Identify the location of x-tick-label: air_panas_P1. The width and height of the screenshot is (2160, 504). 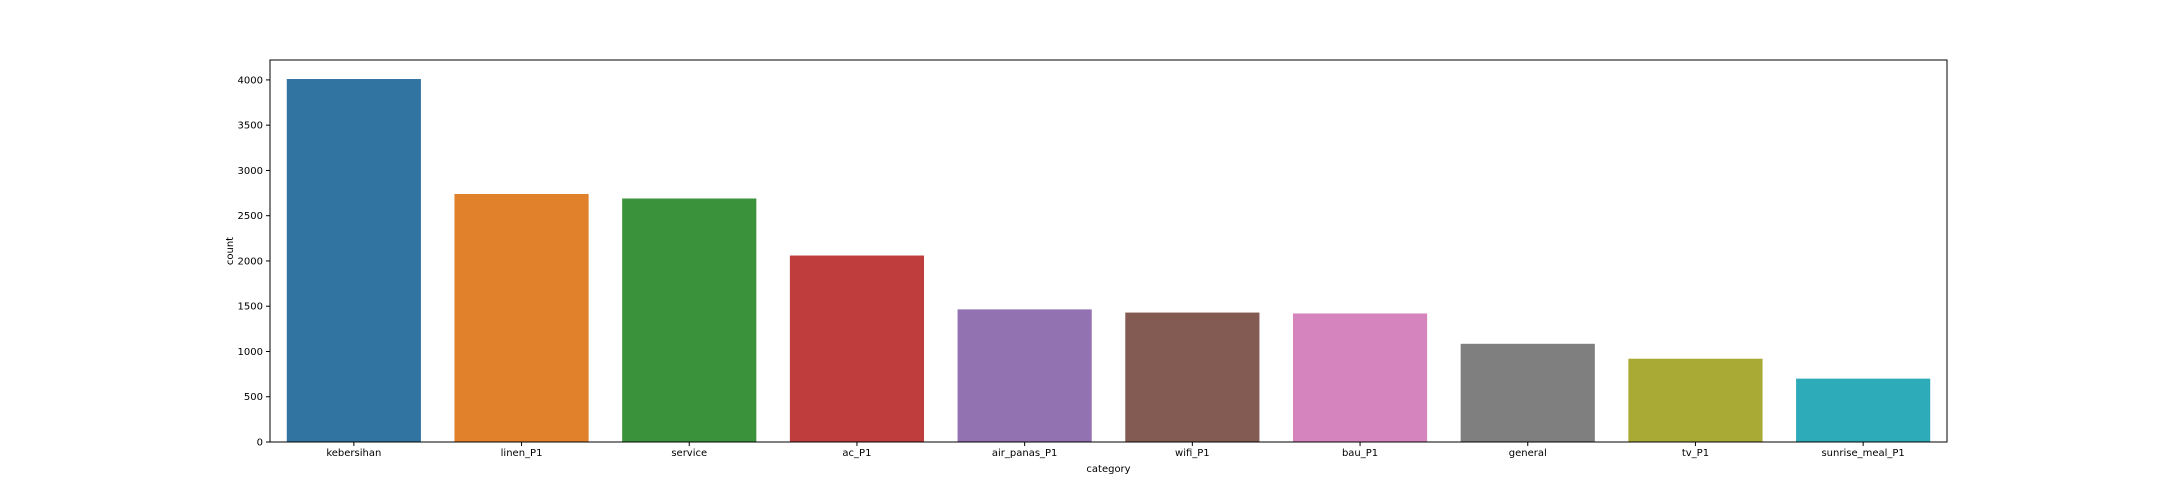
(1025, 453).